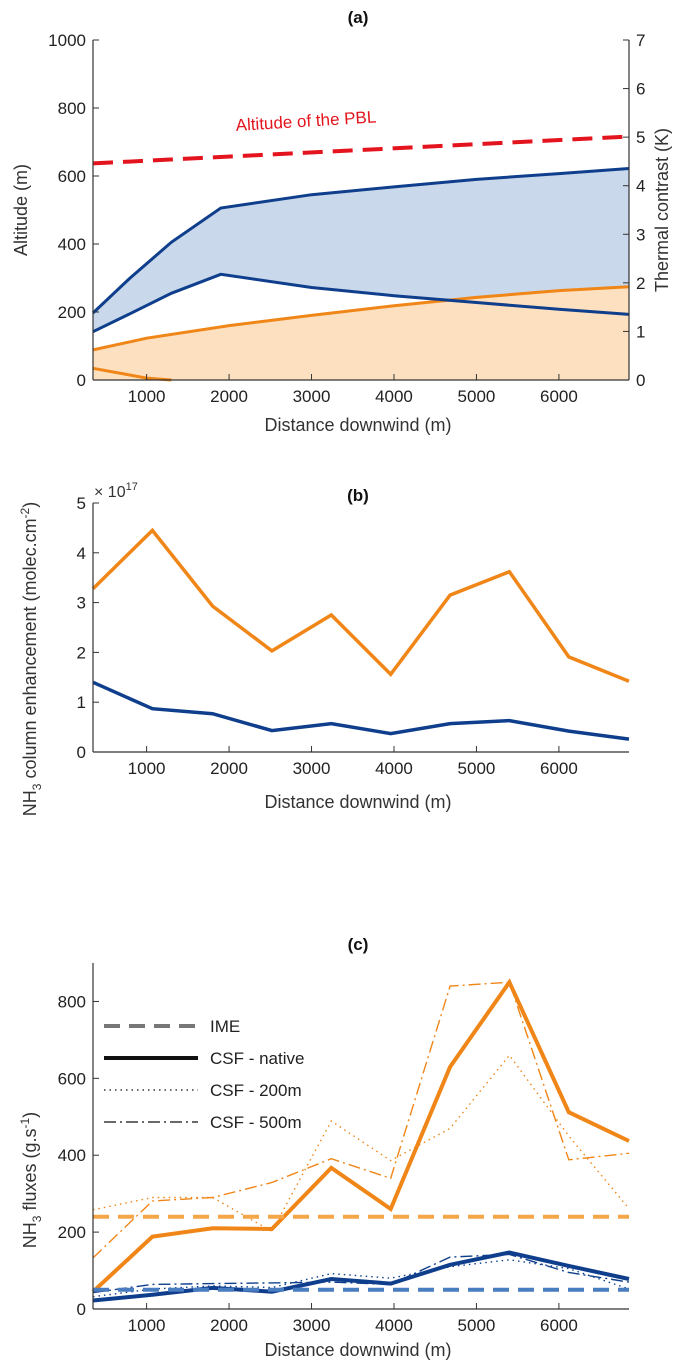  I want to click on panel-c-xtick-label: 5000, so click(477, 1325).